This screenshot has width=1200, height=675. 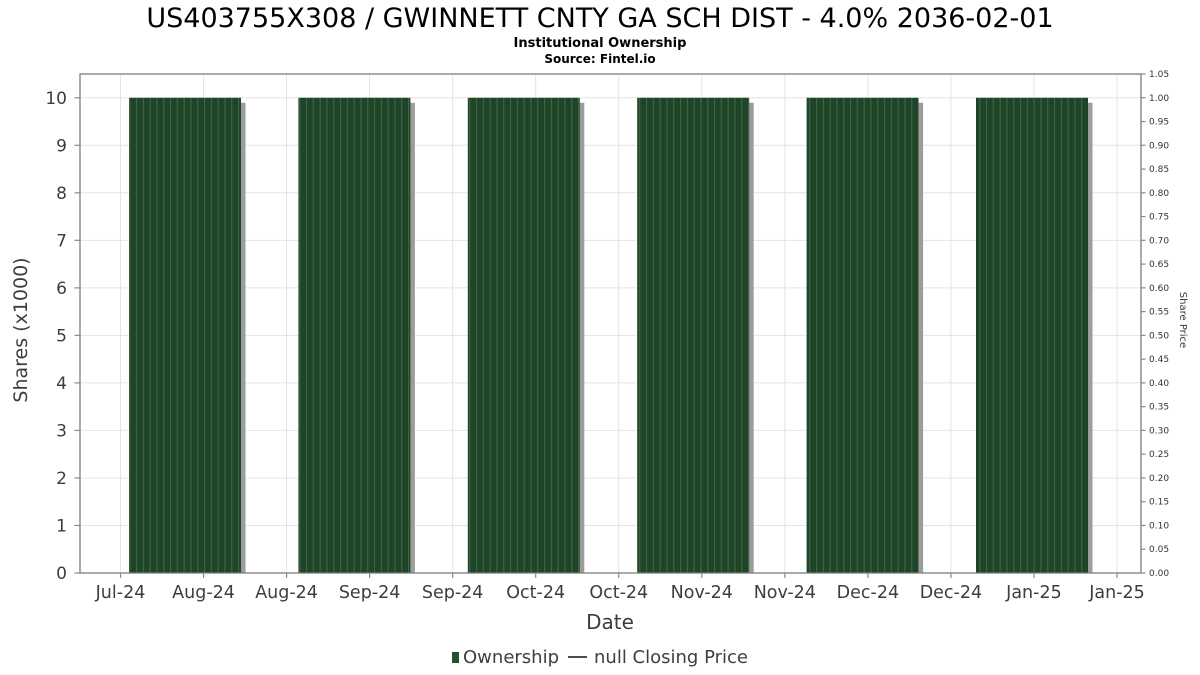 What do you see at coordinates (1159, 526) in the screenshot?
I see `y-tick-label-right: 0.10` at bounding box center [1159, 526].